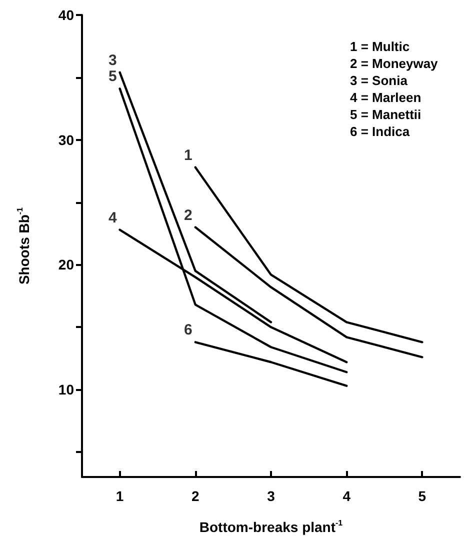 The width and height of the screenshot is (464, 547). What do you see at coordinates (422, 496) in the screenshot?
I see `x-tick-label: 5` at bounding box center [422, 496].